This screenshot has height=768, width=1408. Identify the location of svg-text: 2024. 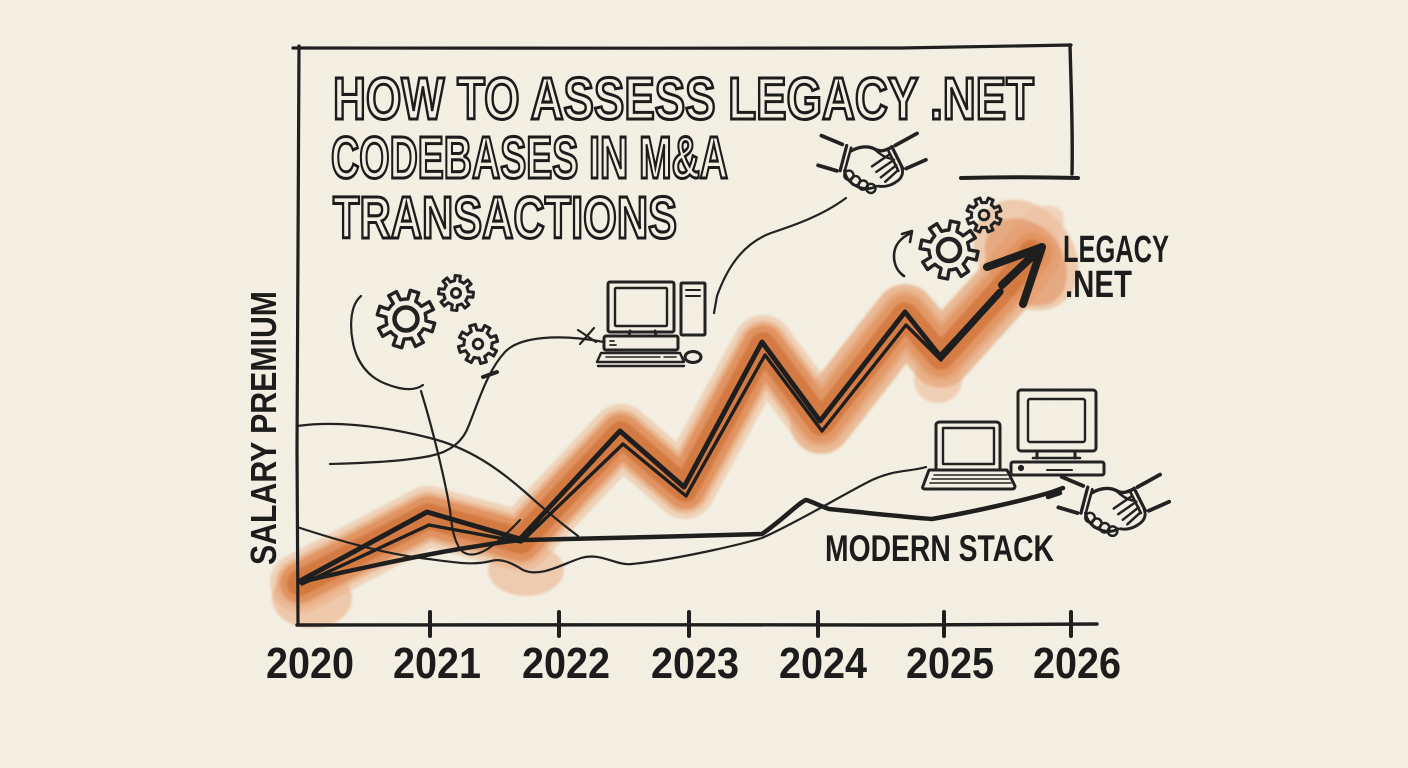
(823, 663).